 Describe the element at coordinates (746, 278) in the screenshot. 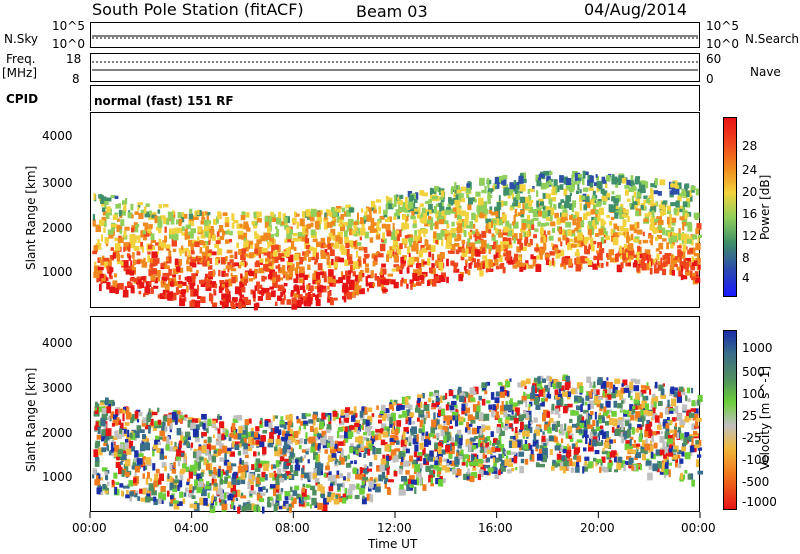

I see `power-cbar-tick-4: 4` at that location.